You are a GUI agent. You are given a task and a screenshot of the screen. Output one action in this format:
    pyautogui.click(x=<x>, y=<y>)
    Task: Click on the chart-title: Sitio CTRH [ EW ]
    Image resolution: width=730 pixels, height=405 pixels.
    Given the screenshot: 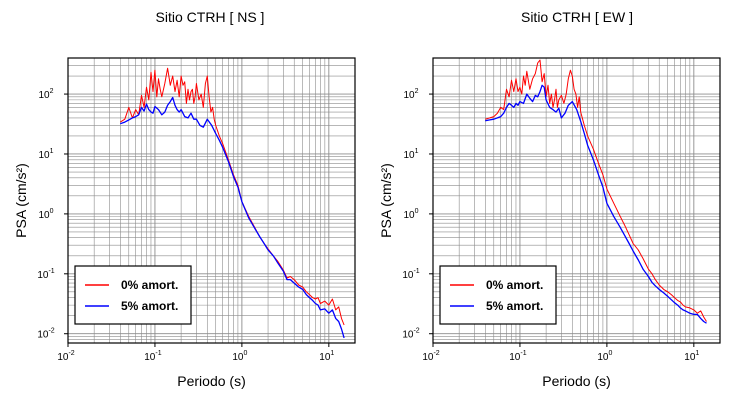 What is the action you would take?
    pyautogui.click(x=577, y=17)
    